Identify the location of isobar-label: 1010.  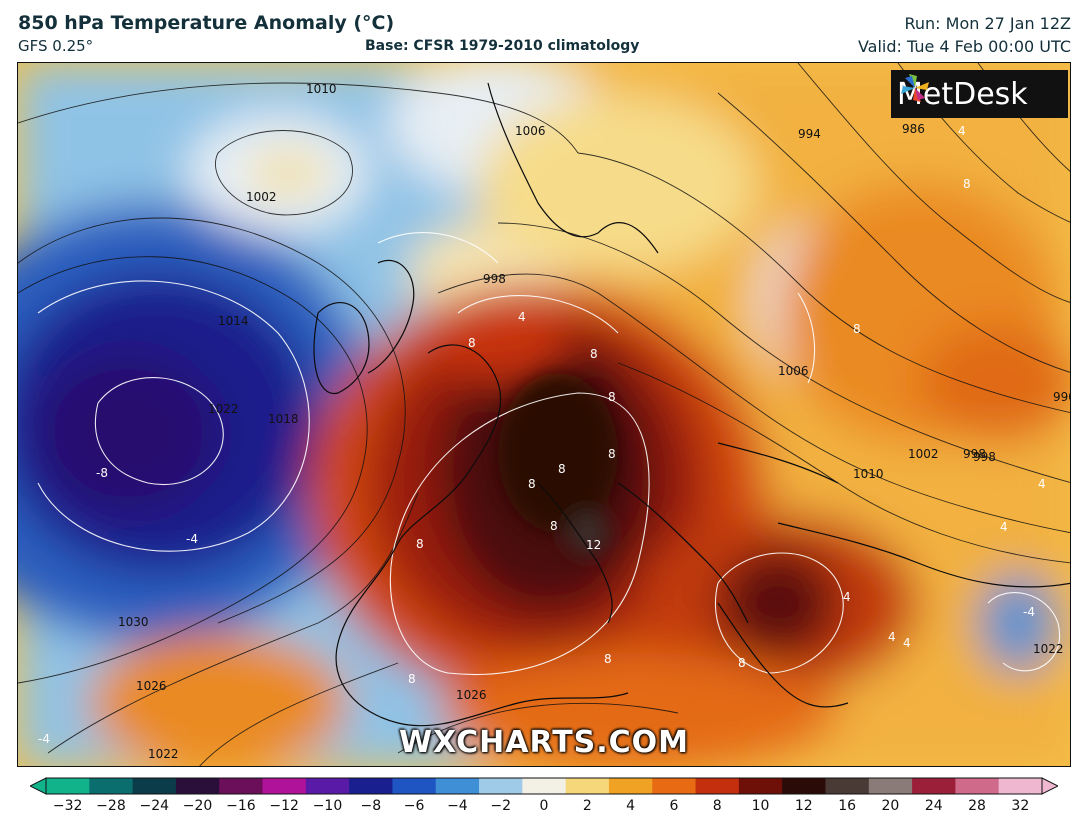
(321, 89).